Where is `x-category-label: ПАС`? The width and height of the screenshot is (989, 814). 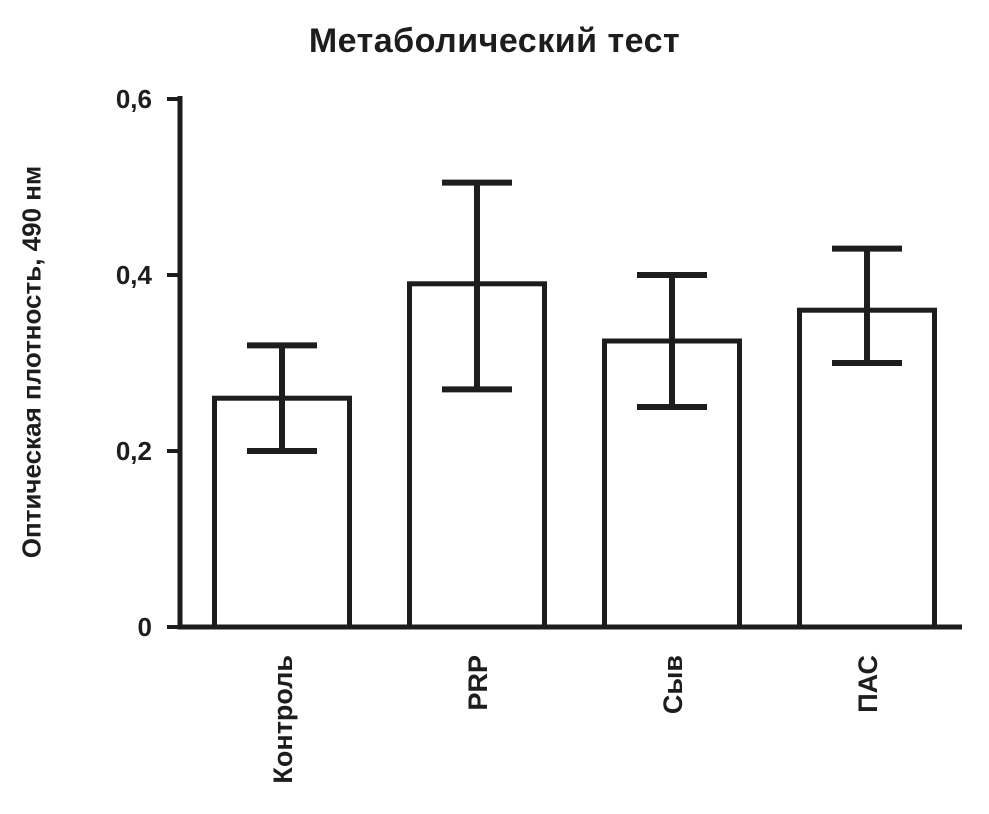 x-category-label: ПАС is located at coordinates (868, 684).